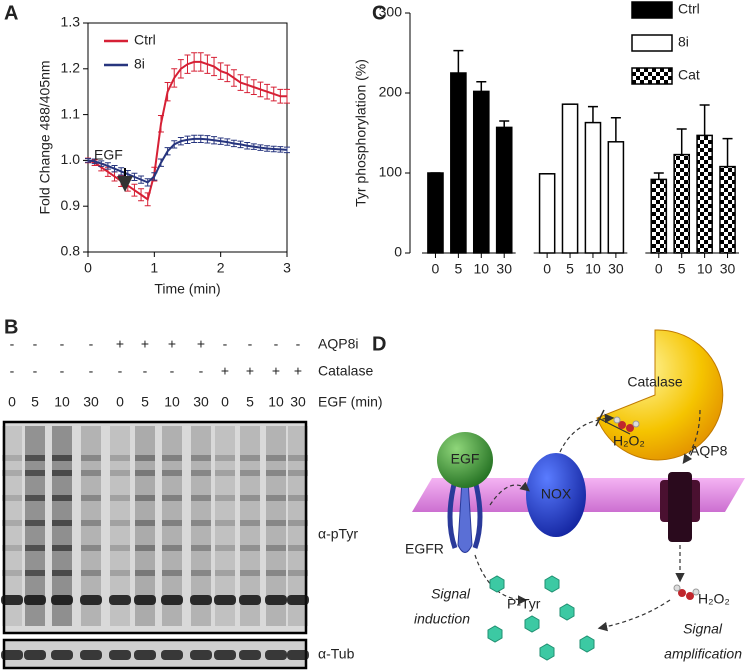  Describe the element at coordinates (654, 382) in the screenshot. I see `diagram-label: Catalase` at that location.